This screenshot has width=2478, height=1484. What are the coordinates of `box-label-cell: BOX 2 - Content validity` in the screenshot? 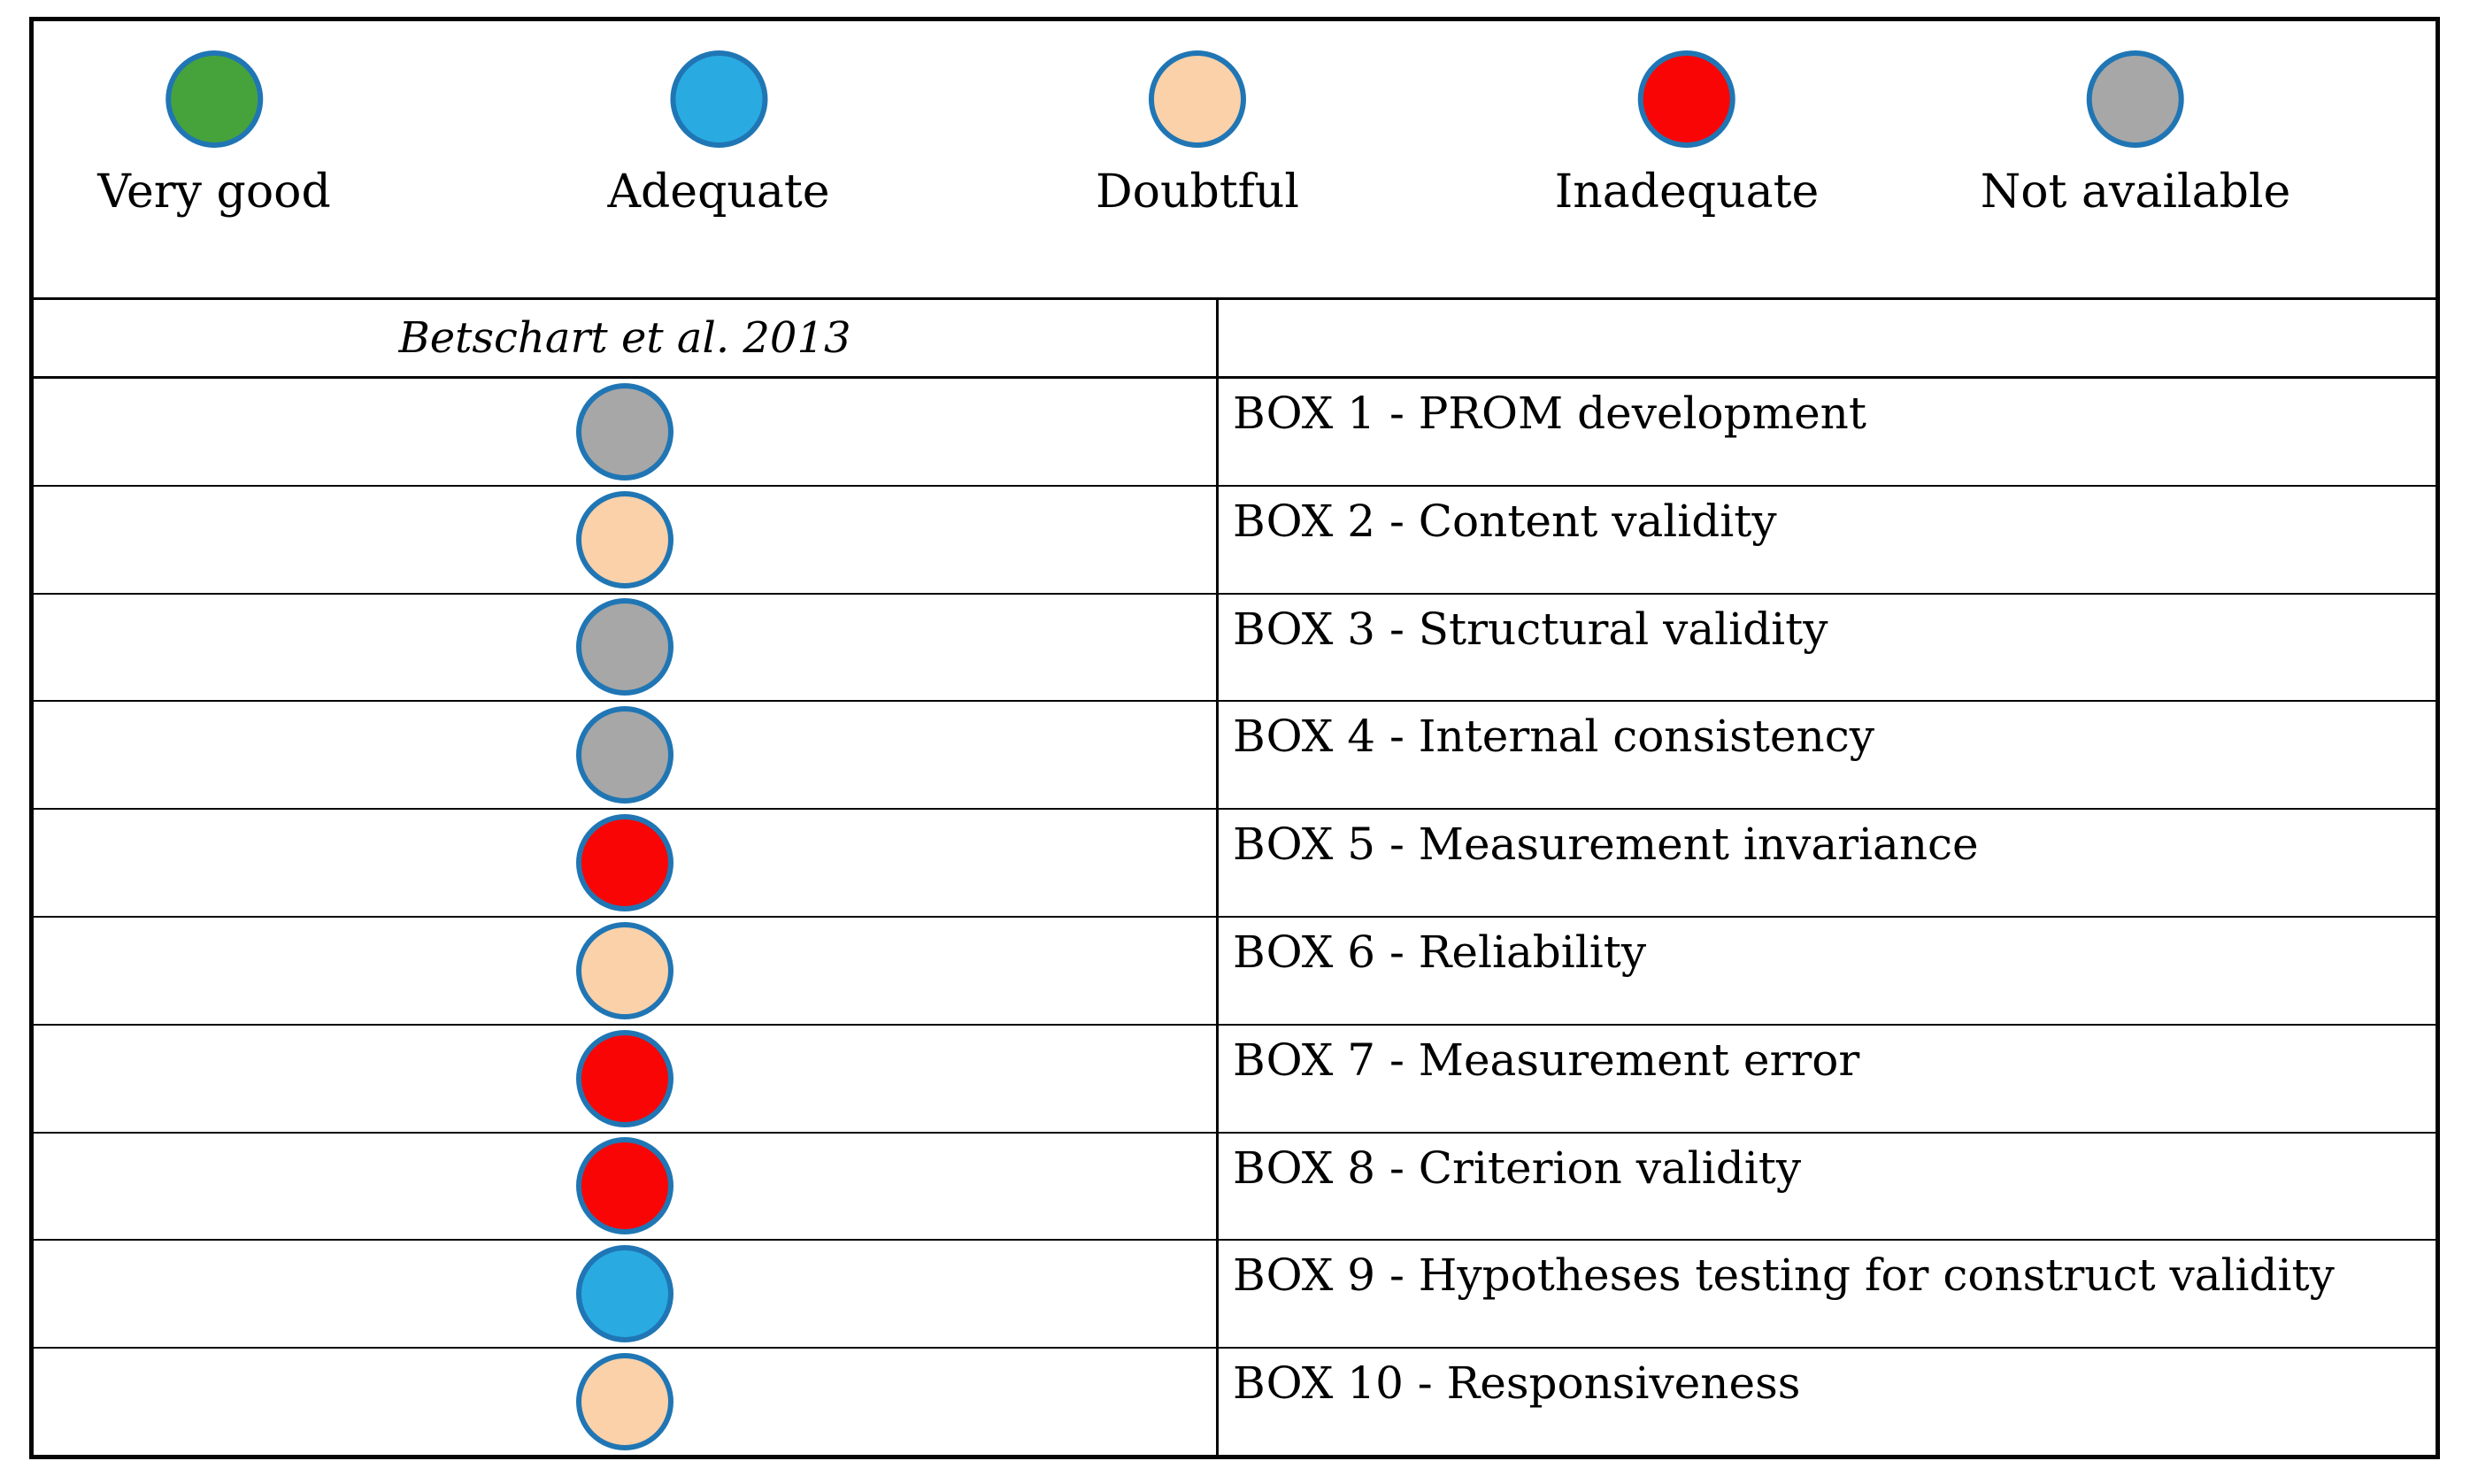 It's located at (1828, 540).